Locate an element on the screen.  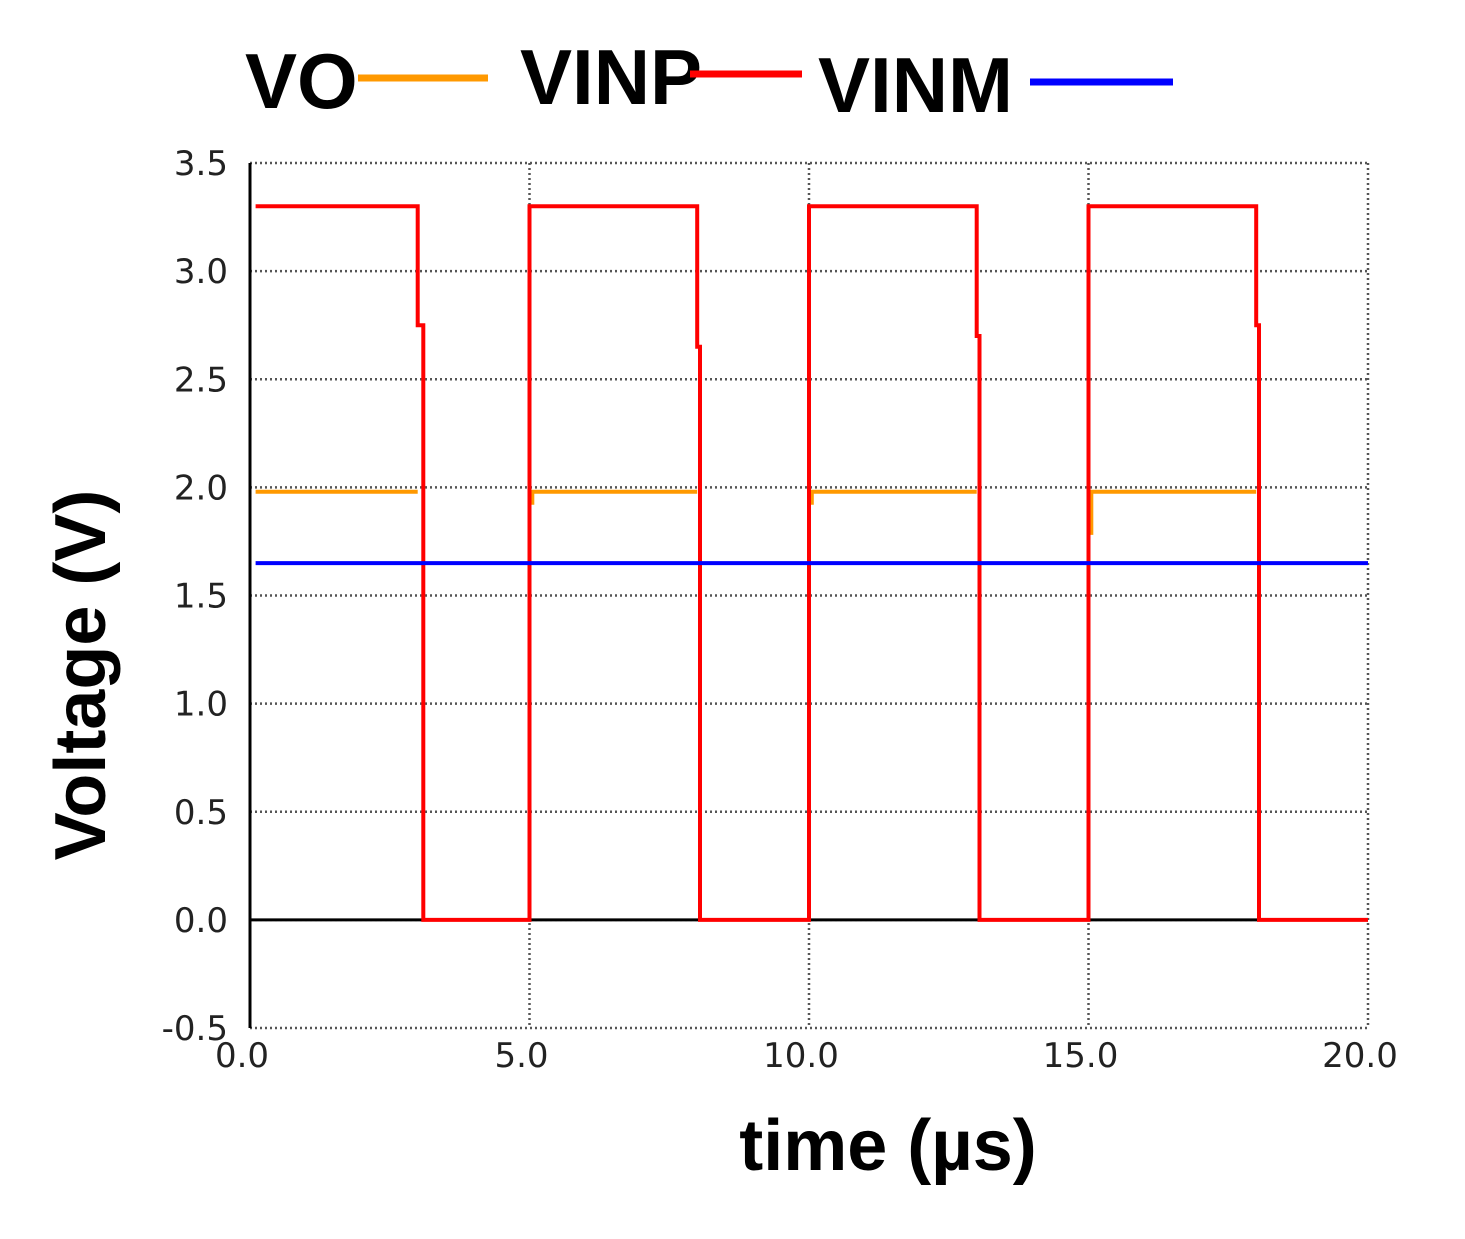
legend-label-vo: VO is located at coordinates (301, 81).